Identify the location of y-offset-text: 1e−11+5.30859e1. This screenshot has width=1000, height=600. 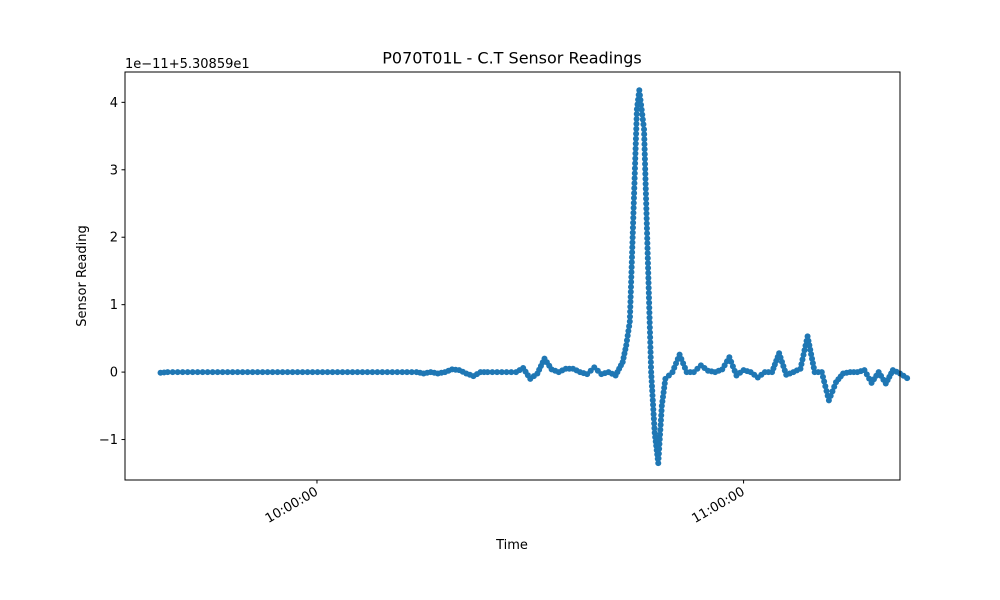
(187, 64).